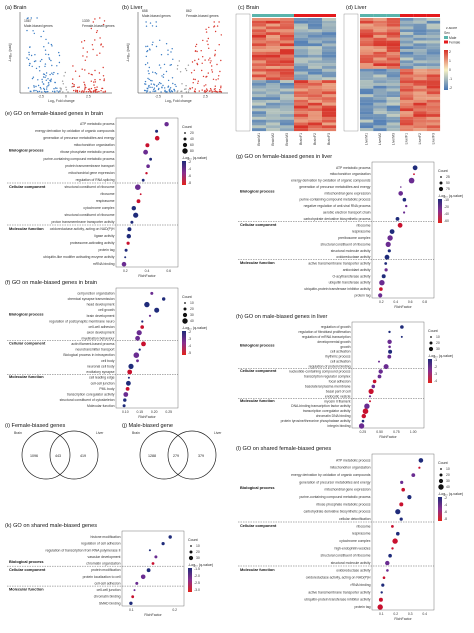 The image size is (474, 633). I want to click on panel-b-title: (b) Liver, so click(132, 8).